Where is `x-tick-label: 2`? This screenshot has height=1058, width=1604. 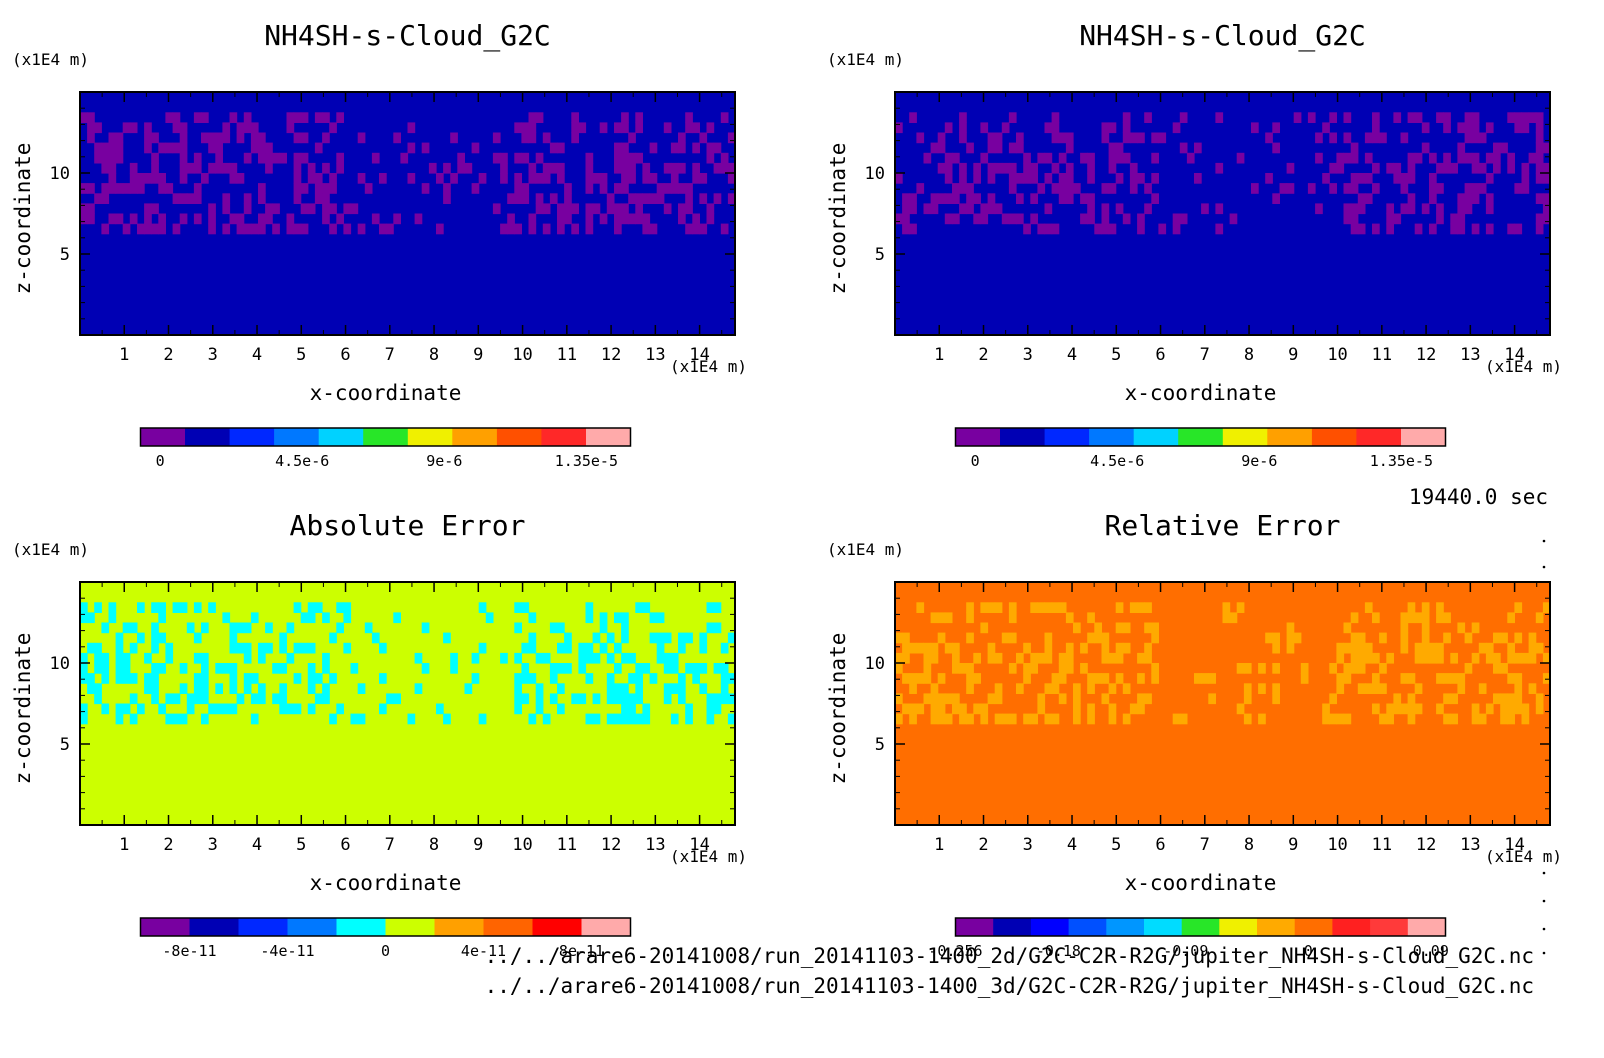
x-tick-label: 2 is located at coordinates (168, 355).